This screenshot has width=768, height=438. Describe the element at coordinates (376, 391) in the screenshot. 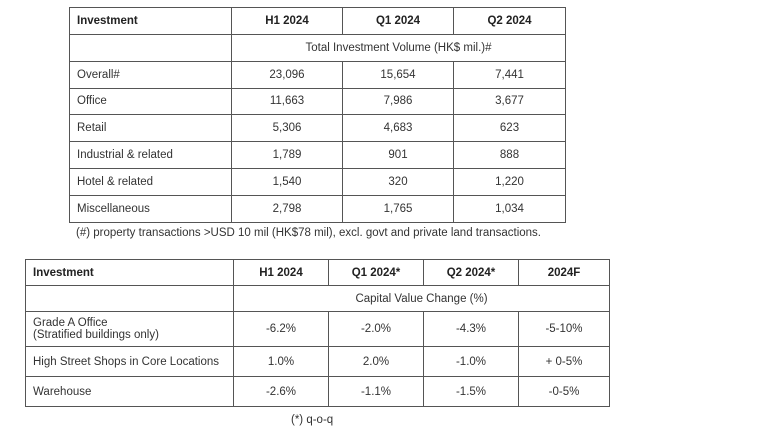

I see `cell-value: -1.1%` at that location.